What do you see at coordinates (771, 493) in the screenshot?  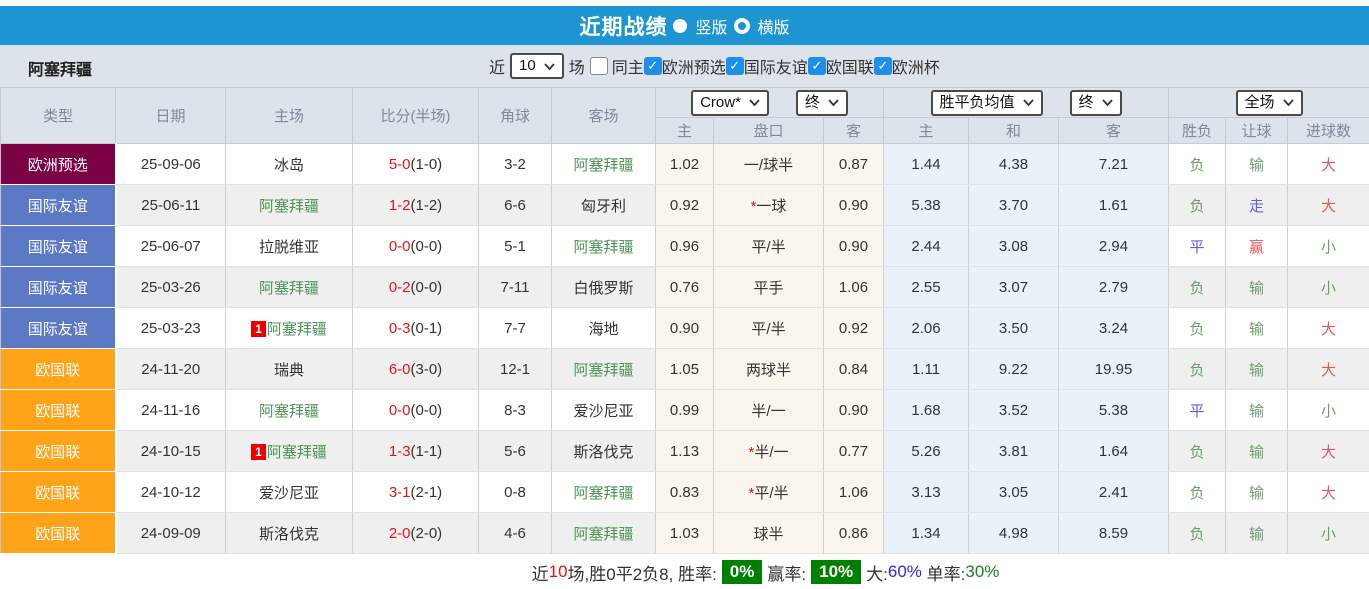 I see `handicap-line: 平/半` at bounding box center [771, 493].